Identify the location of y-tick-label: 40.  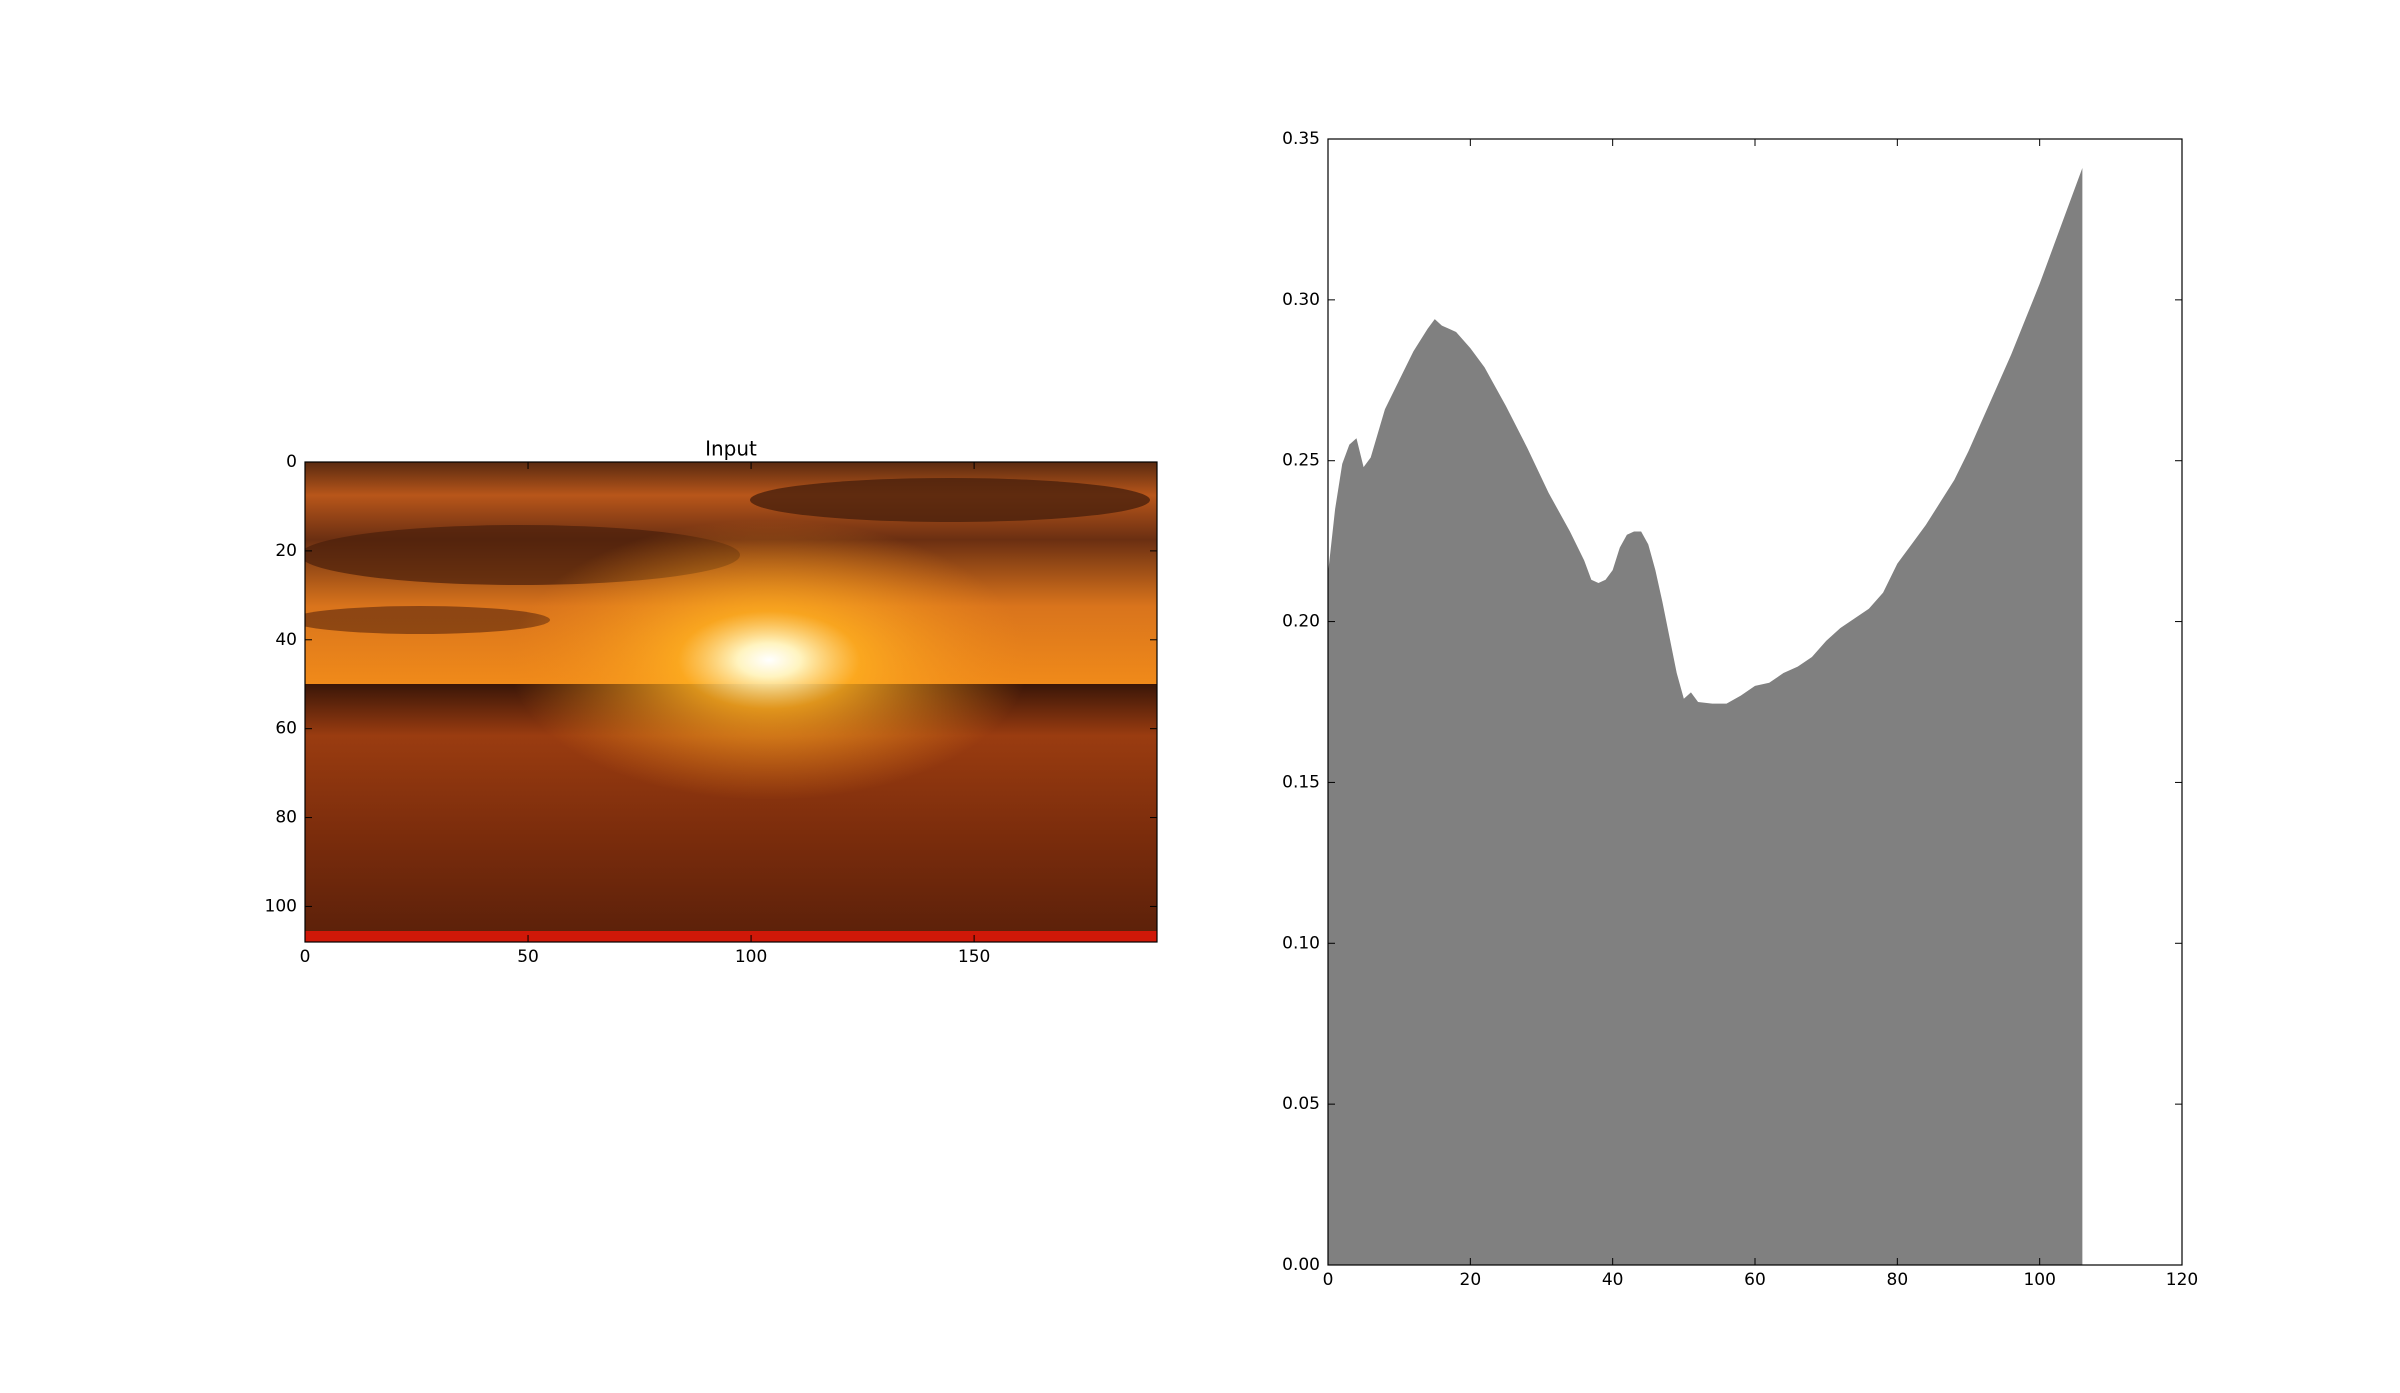
(286, 640).